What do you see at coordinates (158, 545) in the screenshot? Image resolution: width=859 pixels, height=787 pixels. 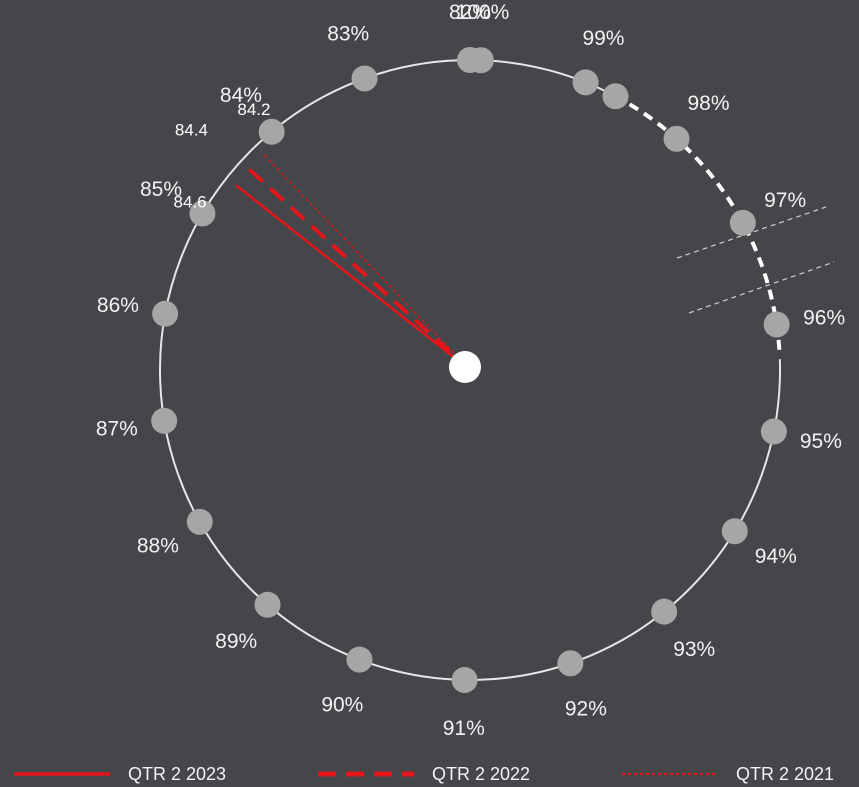 I see `tick-label: 88%` at bounding box center [158, 545].